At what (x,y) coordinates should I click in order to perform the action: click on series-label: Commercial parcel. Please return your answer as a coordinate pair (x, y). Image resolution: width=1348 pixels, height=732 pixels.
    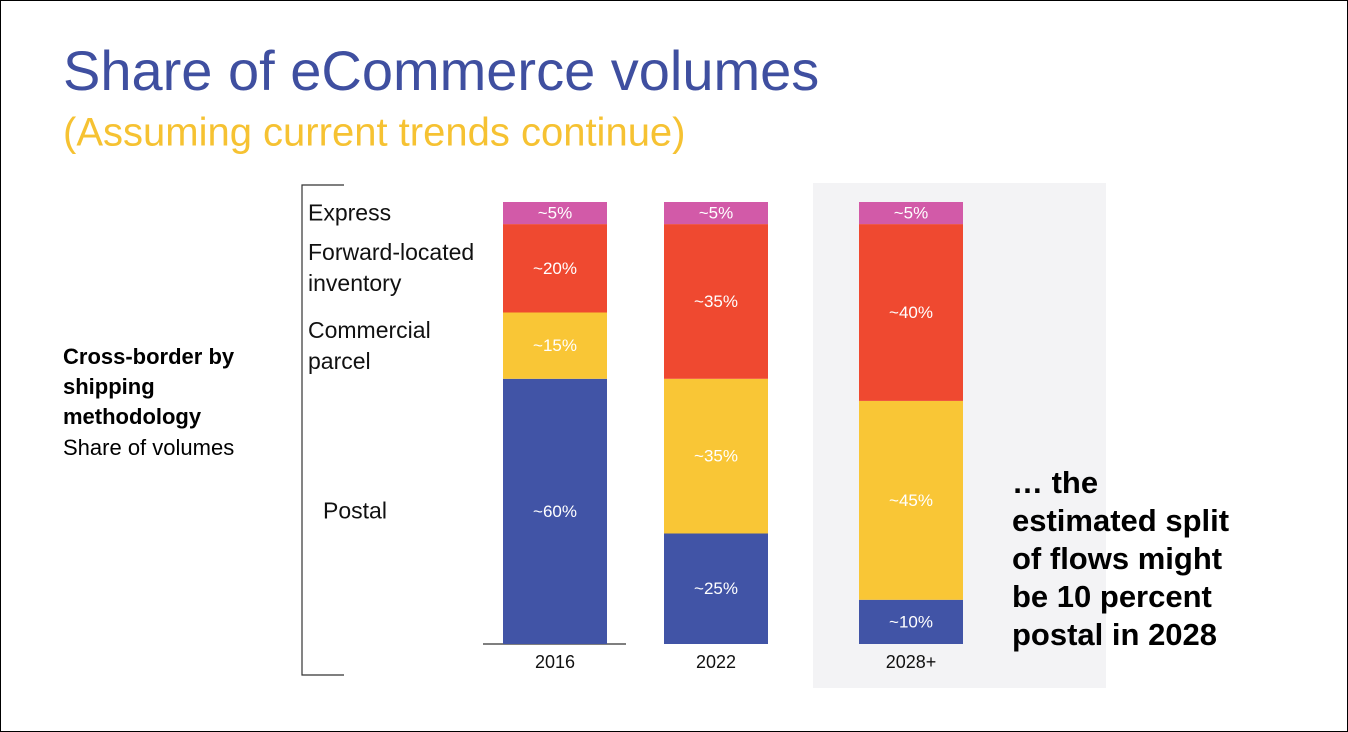
    Looking at the image, I should click on (369, 345).